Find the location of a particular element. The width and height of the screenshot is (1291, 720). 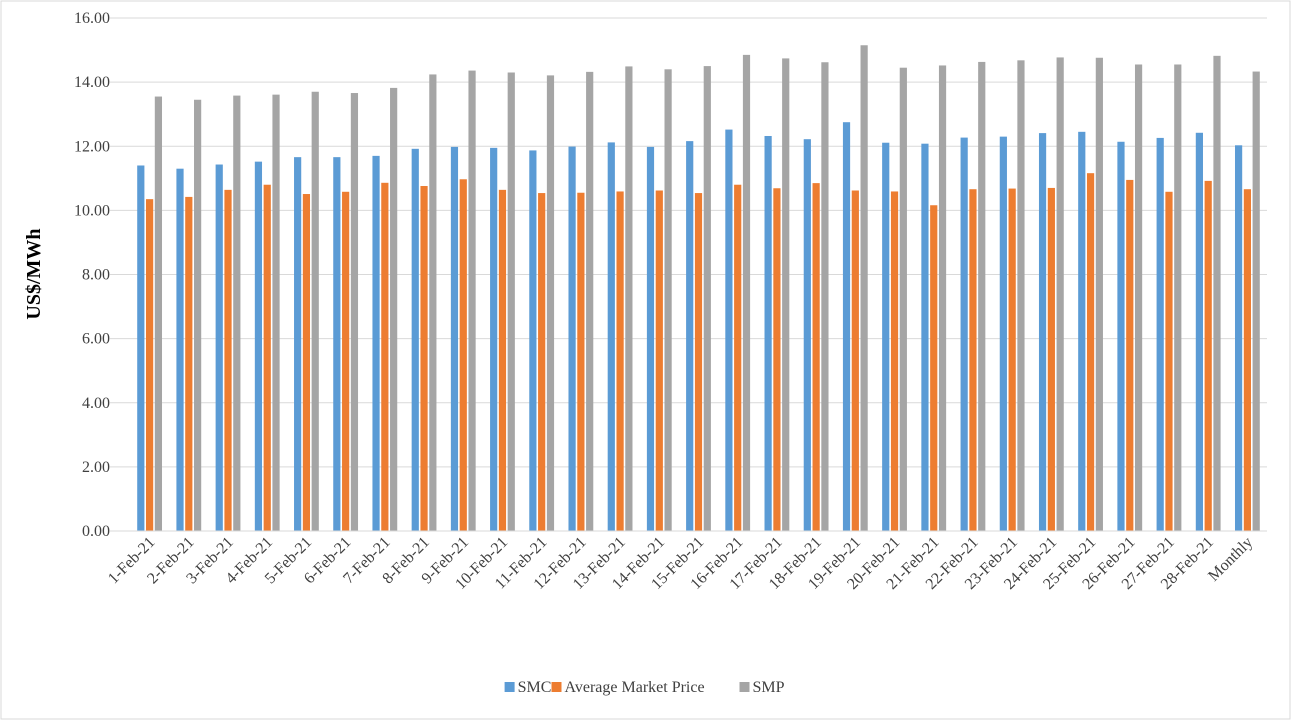

y-tick-label: 12.00 is located at coordinates (92, 146).